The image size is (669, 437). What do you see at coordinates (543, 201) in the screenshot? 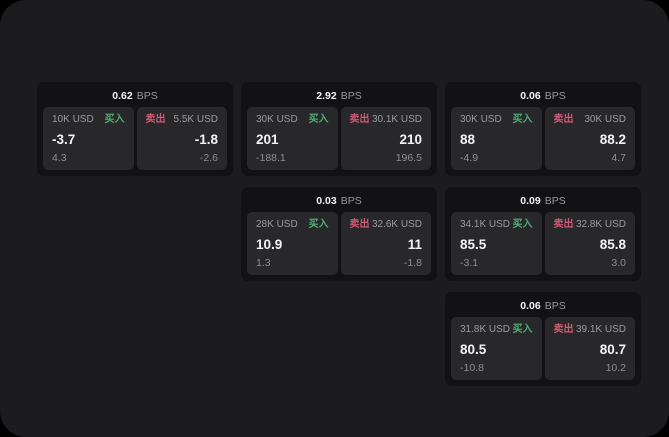
I see `card-header: 0.09 BPS` at bounding box center [543, 201].